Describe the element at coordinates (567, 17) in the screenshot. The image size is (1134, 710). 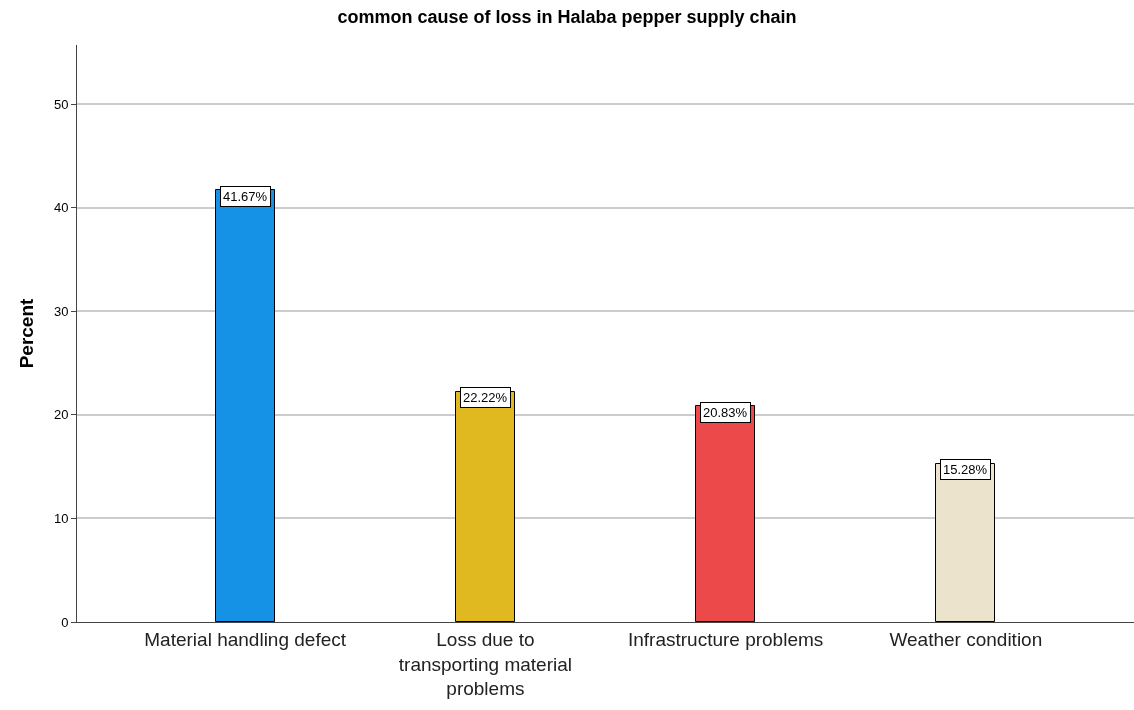
I see `chart-title: common cause of loss in Halaba pepper supply chain` at that location.